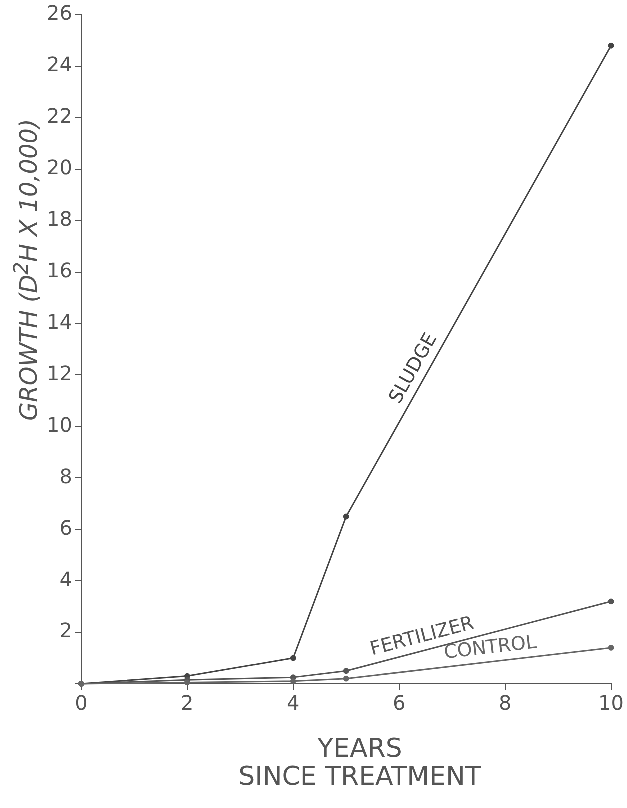 This screenshot has width=627, height=808. I want to click on y-tick-label: 12, so click(59, 373).